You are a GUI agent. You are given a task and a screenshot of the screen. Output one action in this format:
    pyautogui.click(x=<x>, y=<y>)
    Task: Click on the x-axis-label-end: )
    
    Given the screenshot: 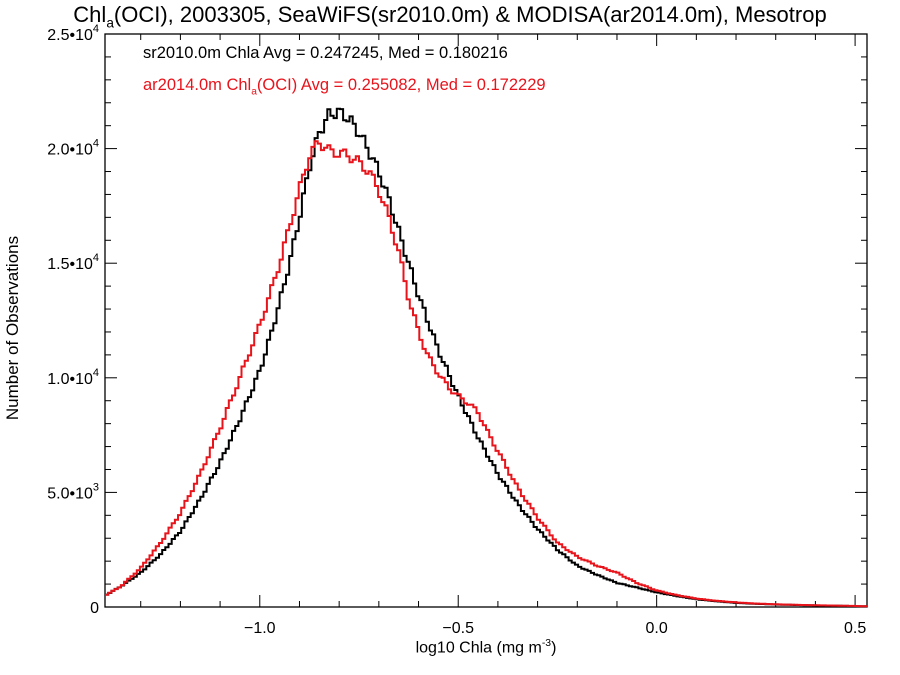 What is the action you would take?
    pyautogui.click(x=554, y=648)
    